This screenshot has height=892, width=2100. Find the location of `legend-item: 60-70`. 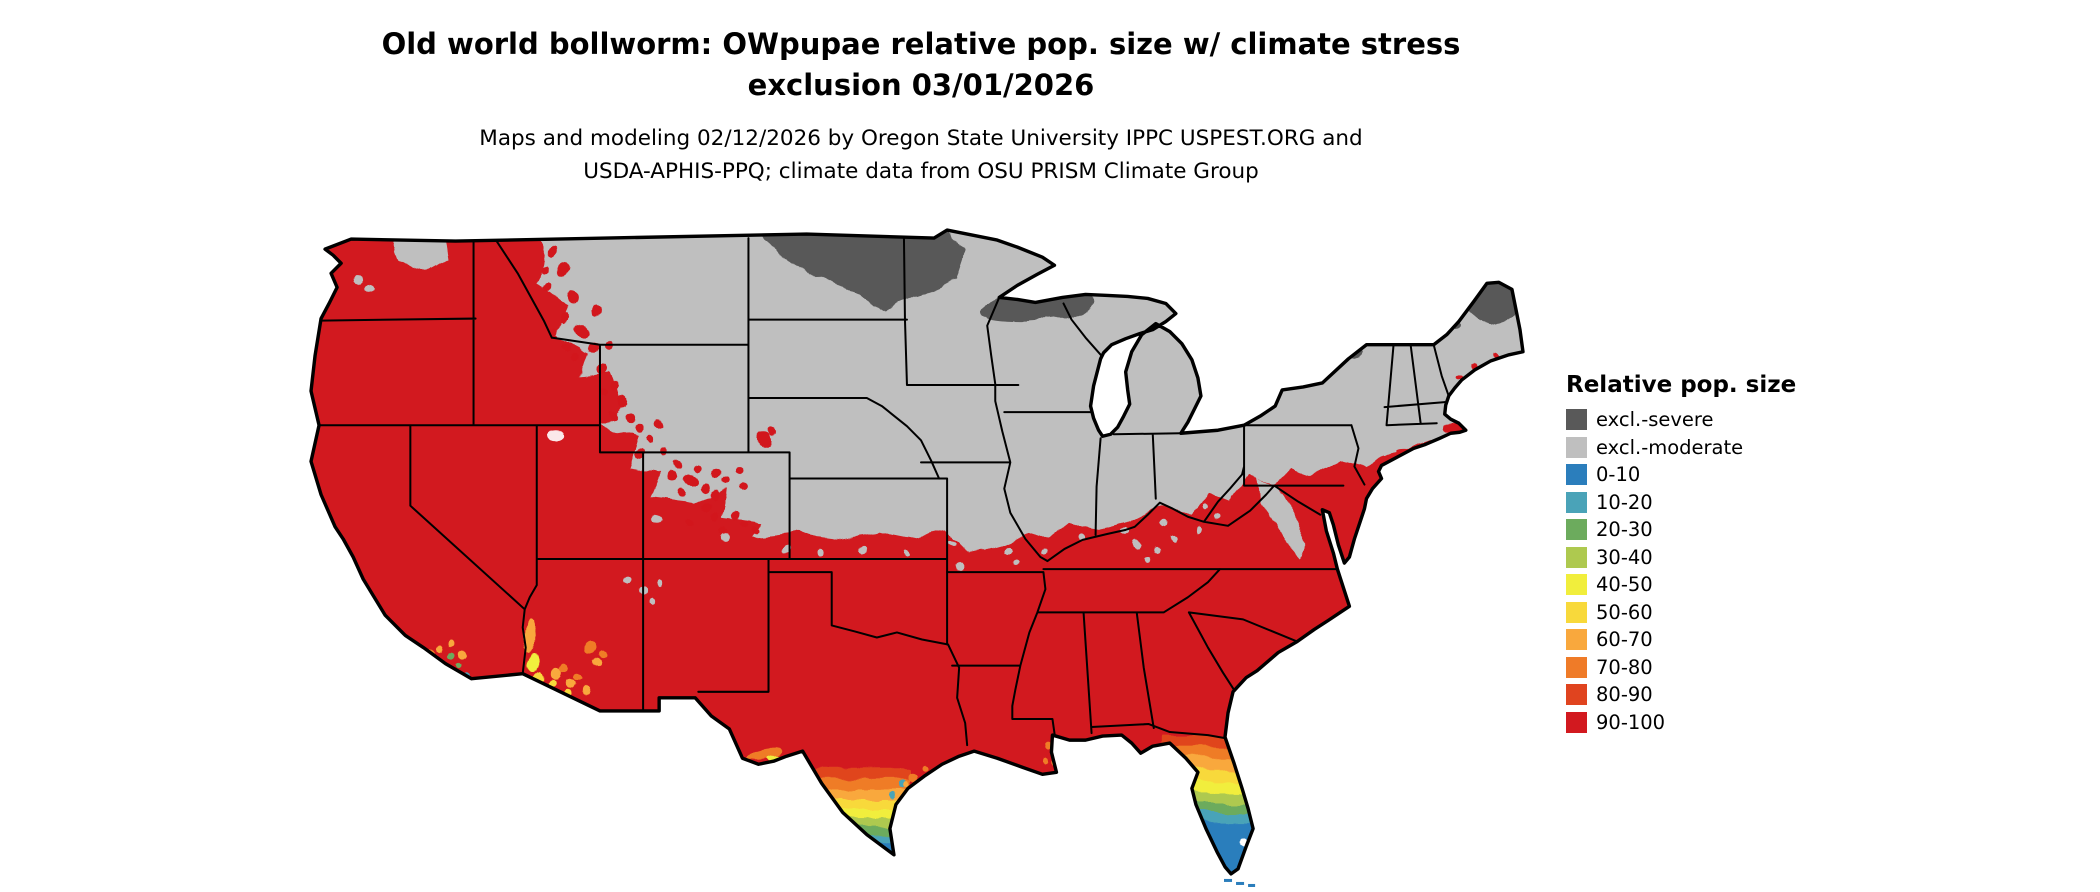

legend-item: 60-70 is located at coordinates (1681, 639).